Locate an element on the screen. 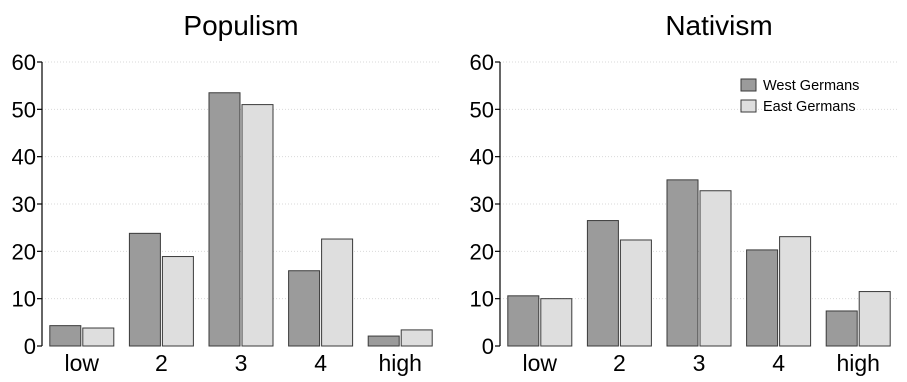 The height and width of the screenshot is (382, 907). legend-label: West Germans is located at coordinates (811, 86).